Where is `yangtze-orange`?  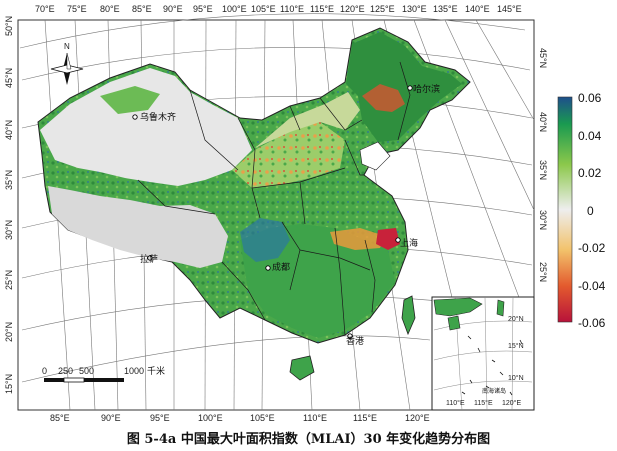 yangtze-orange is located at coordinates (357, 239).